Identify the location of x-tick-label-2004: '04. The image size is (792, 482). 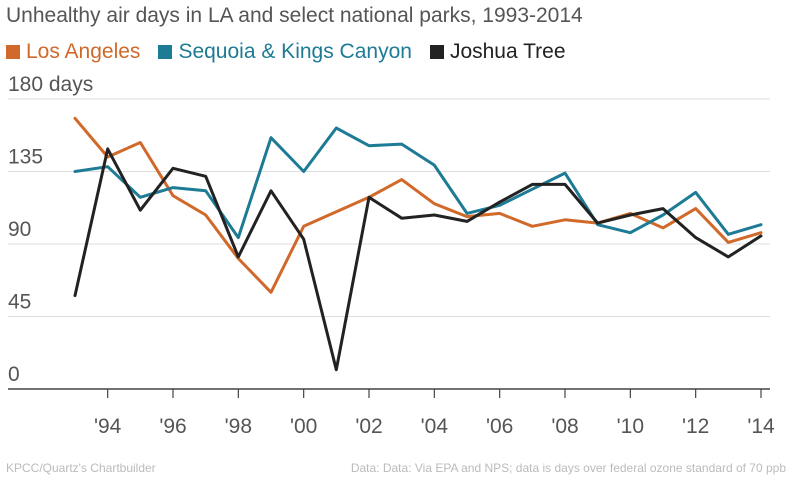
(435, 426).